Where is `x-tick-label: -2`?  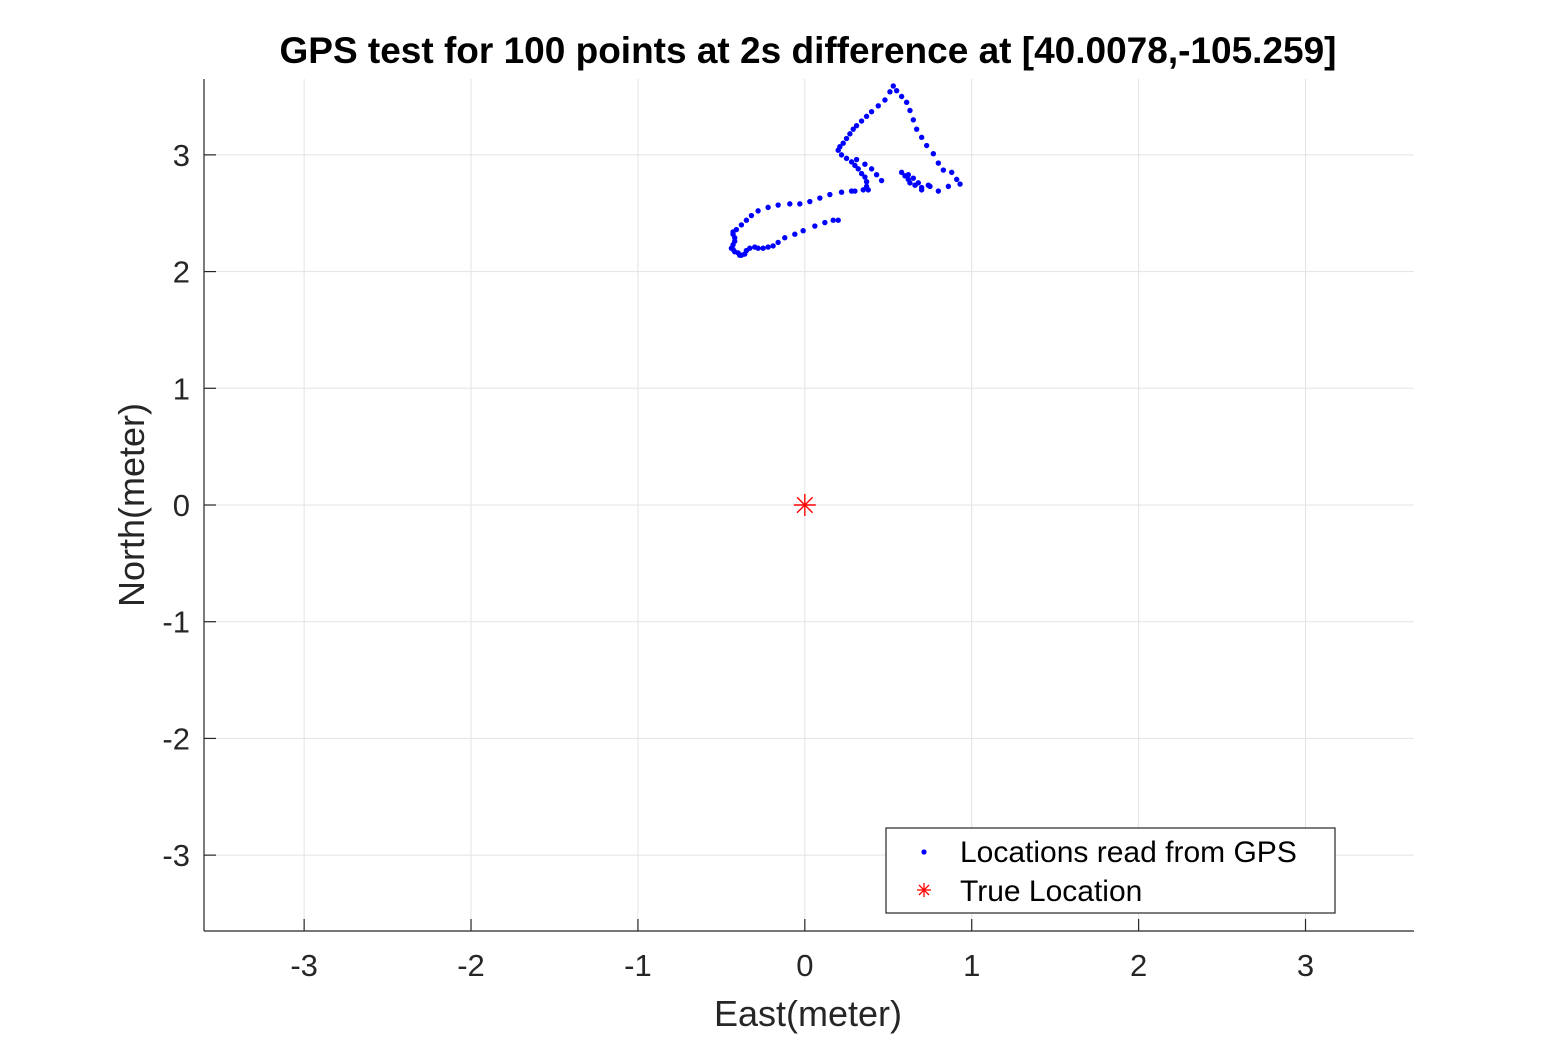
x-tick-label: -2 is located at coordinates (471, 965).